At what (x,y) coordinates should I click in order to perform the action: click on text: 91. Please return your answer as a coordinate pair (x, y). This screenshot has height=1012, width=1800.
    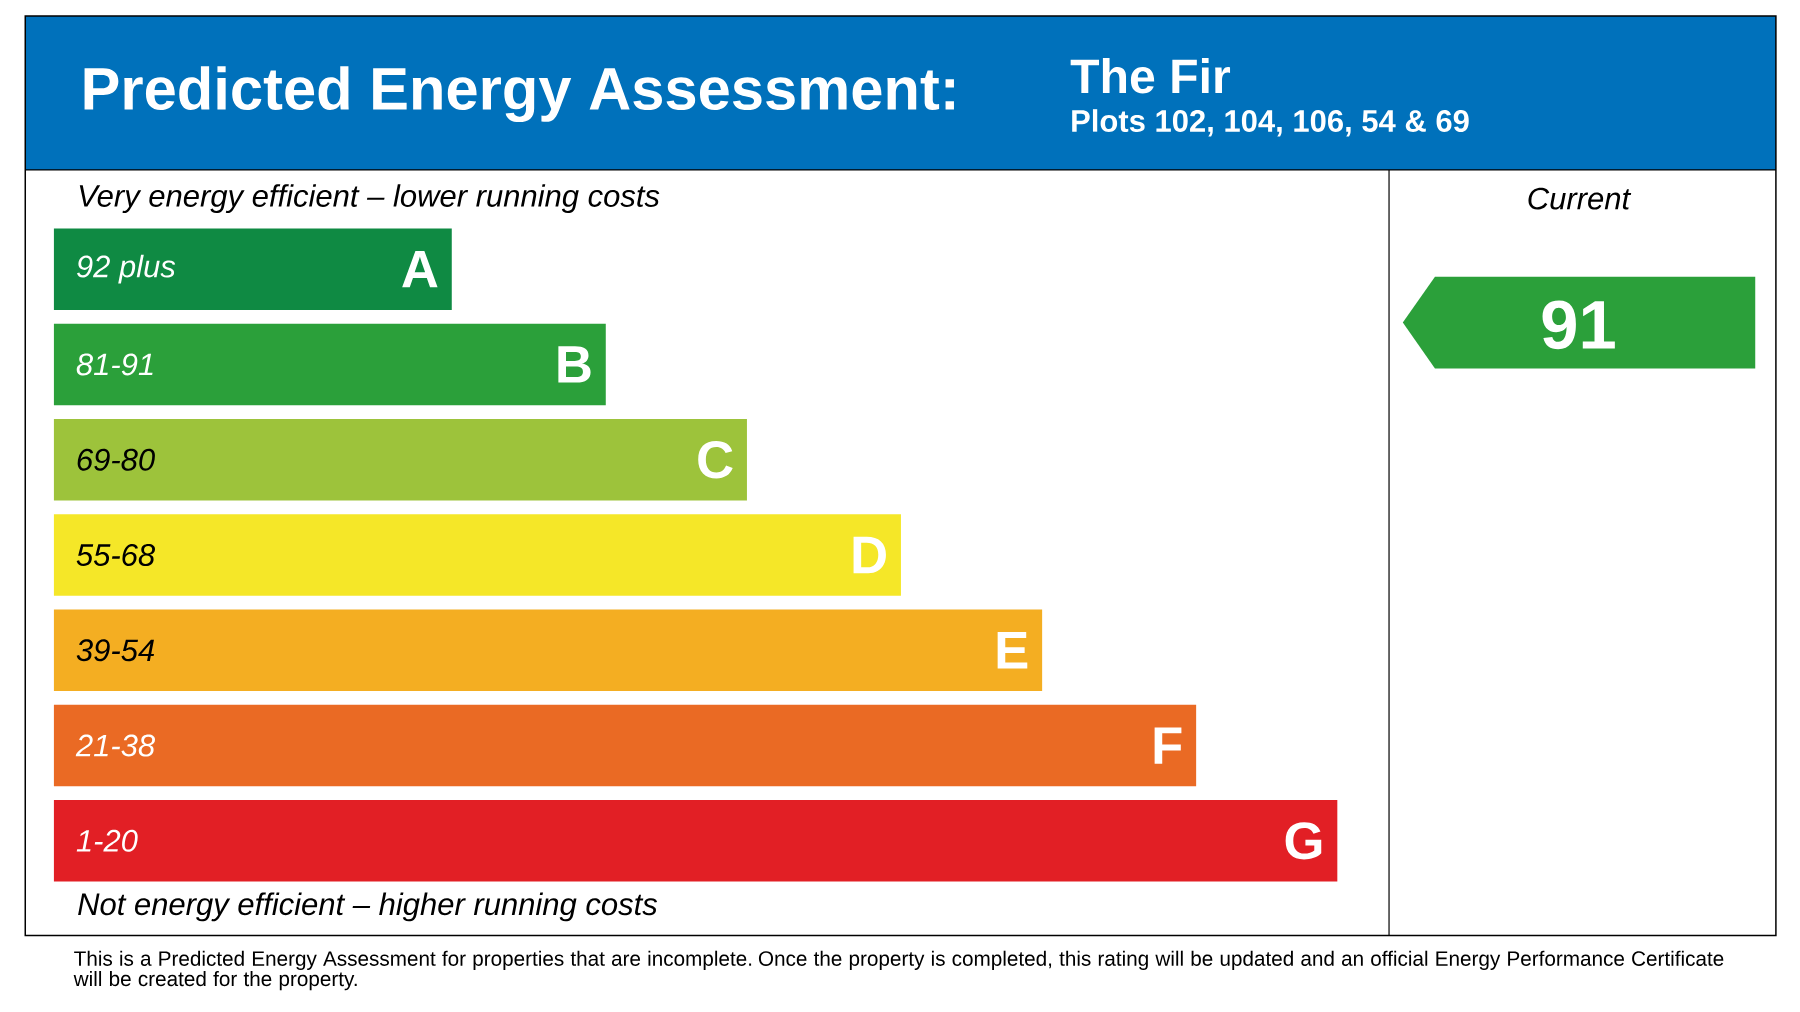
    Looking at the image, I should click on (1578, 325).